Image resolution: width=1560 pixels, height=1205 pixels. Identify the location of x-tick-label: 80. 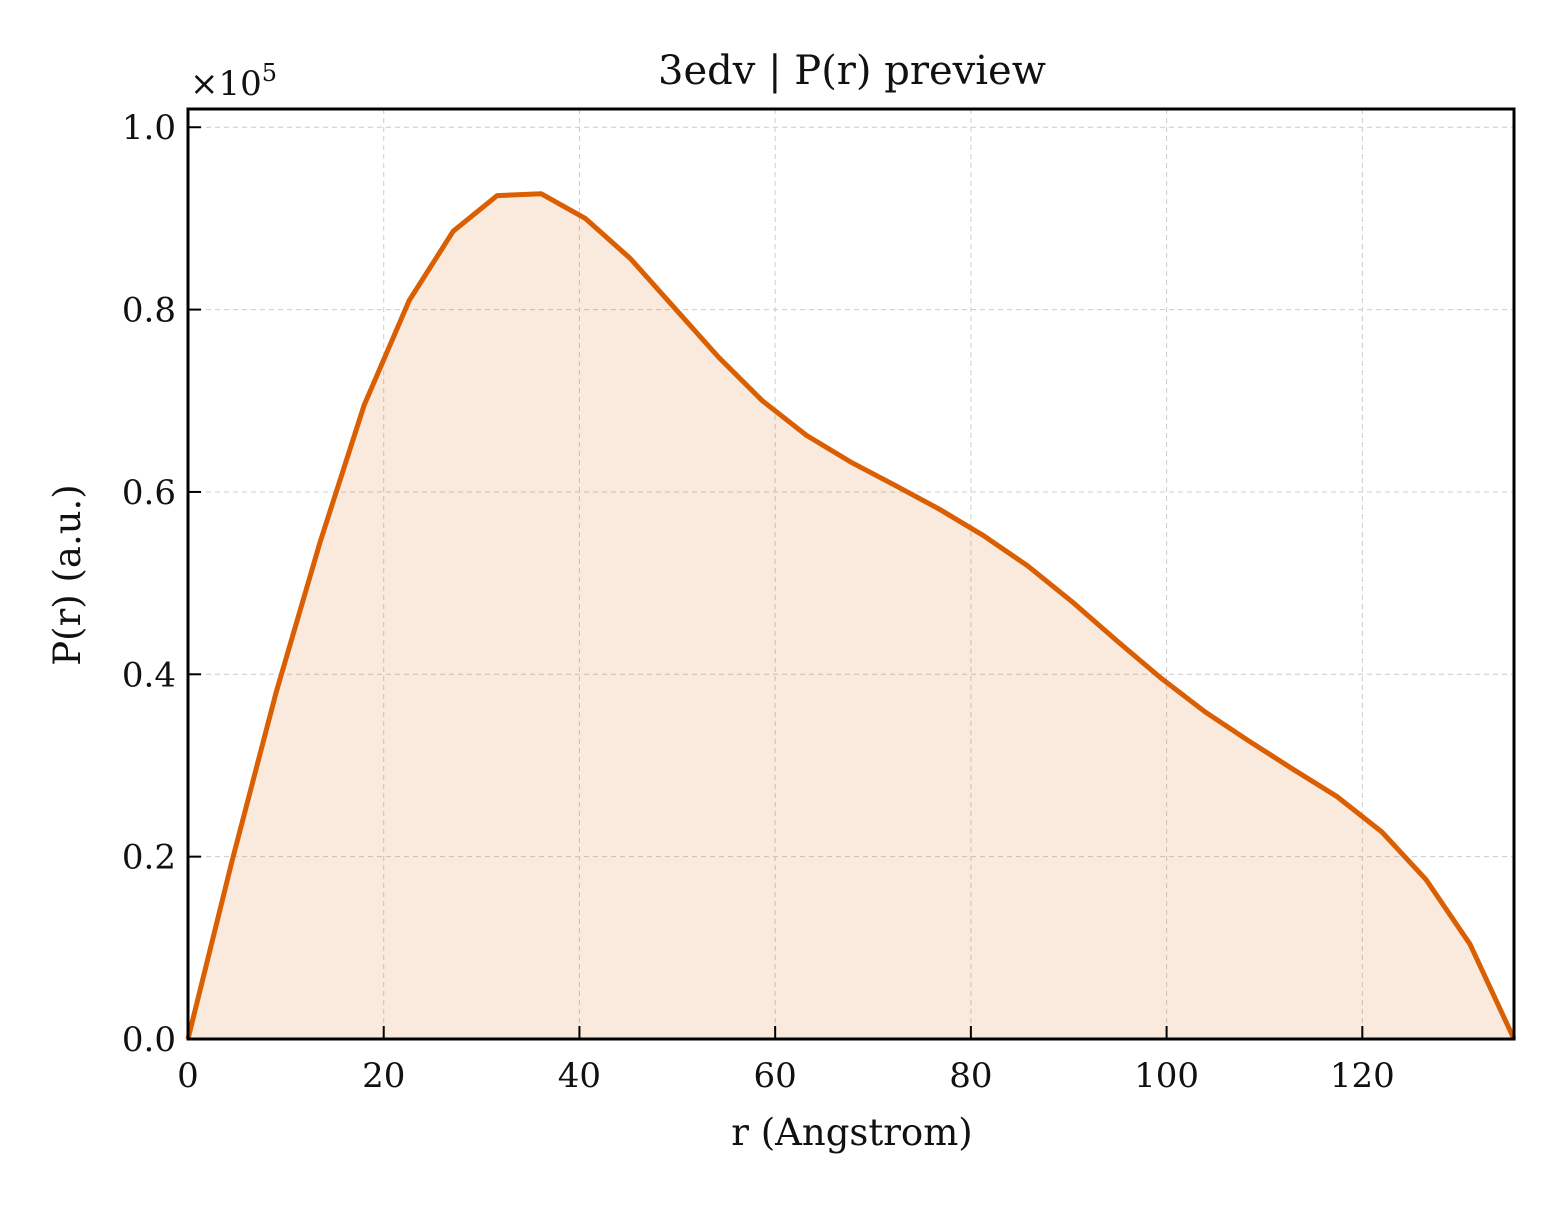
(970, 1076).